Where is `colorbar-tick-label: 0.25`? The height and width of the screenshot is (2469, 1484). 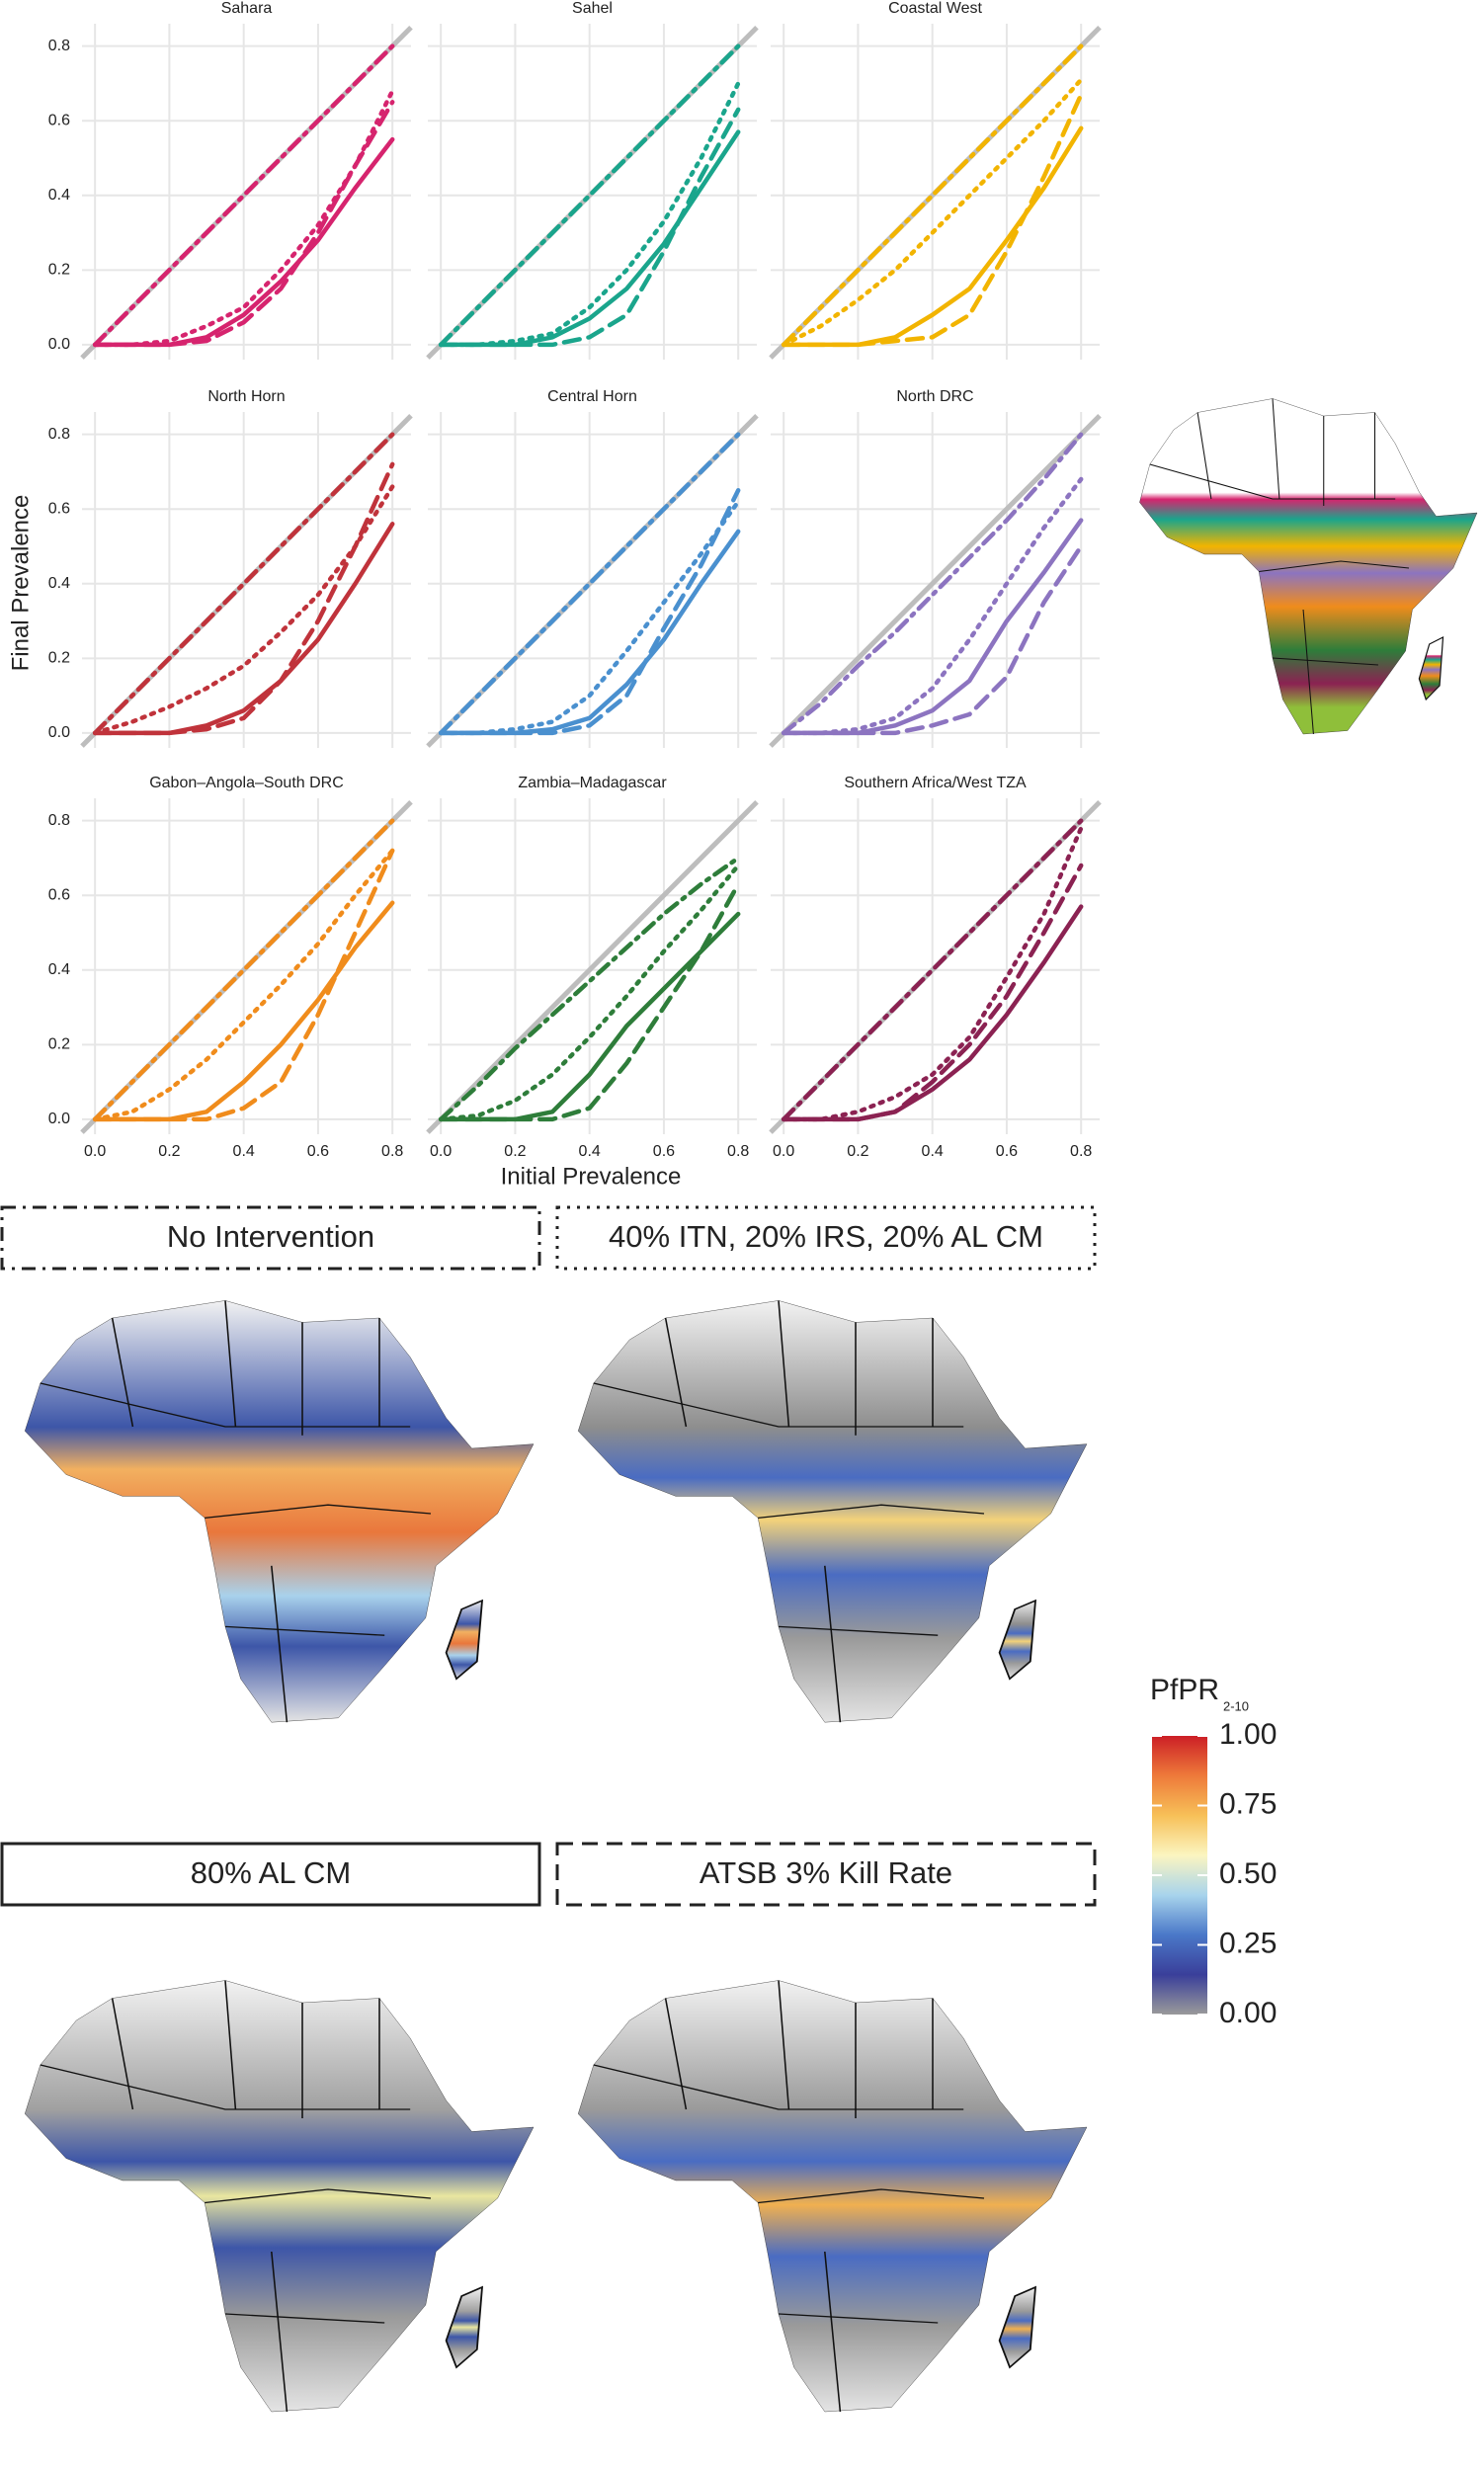
colorbar-tick-label: 0.25 is located at coordinates (1248, 1943).